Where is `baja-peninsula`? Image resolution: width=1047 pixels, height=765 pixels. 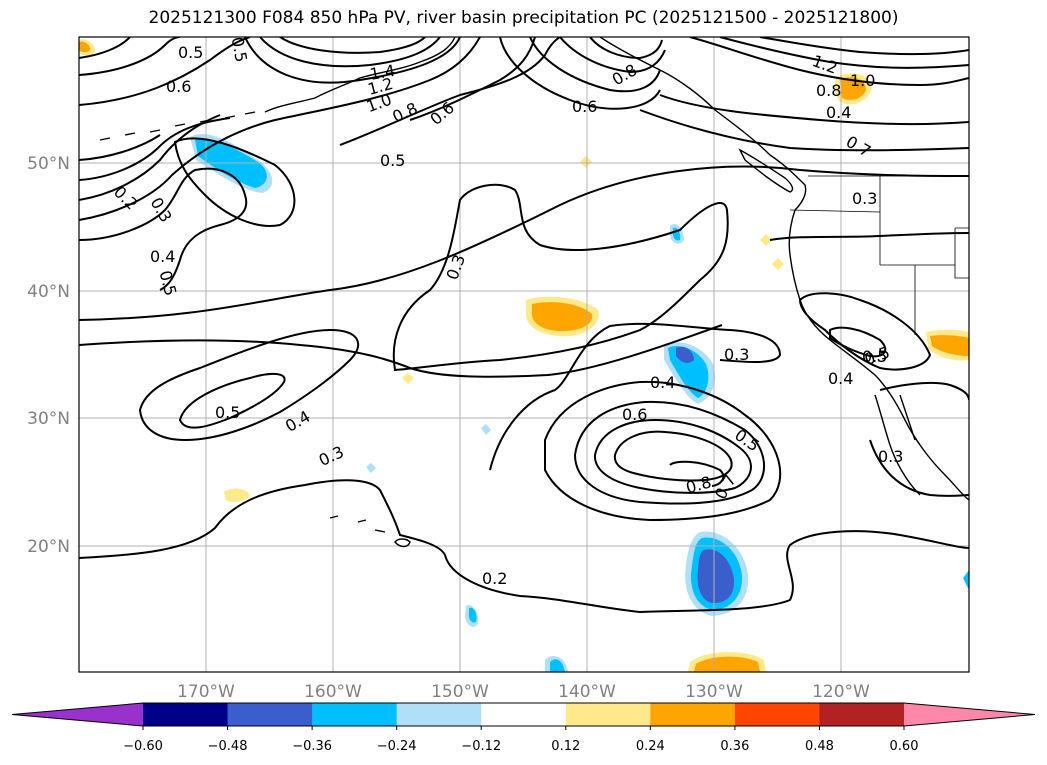
baja-peninsula is located at coordinates (897, 445).